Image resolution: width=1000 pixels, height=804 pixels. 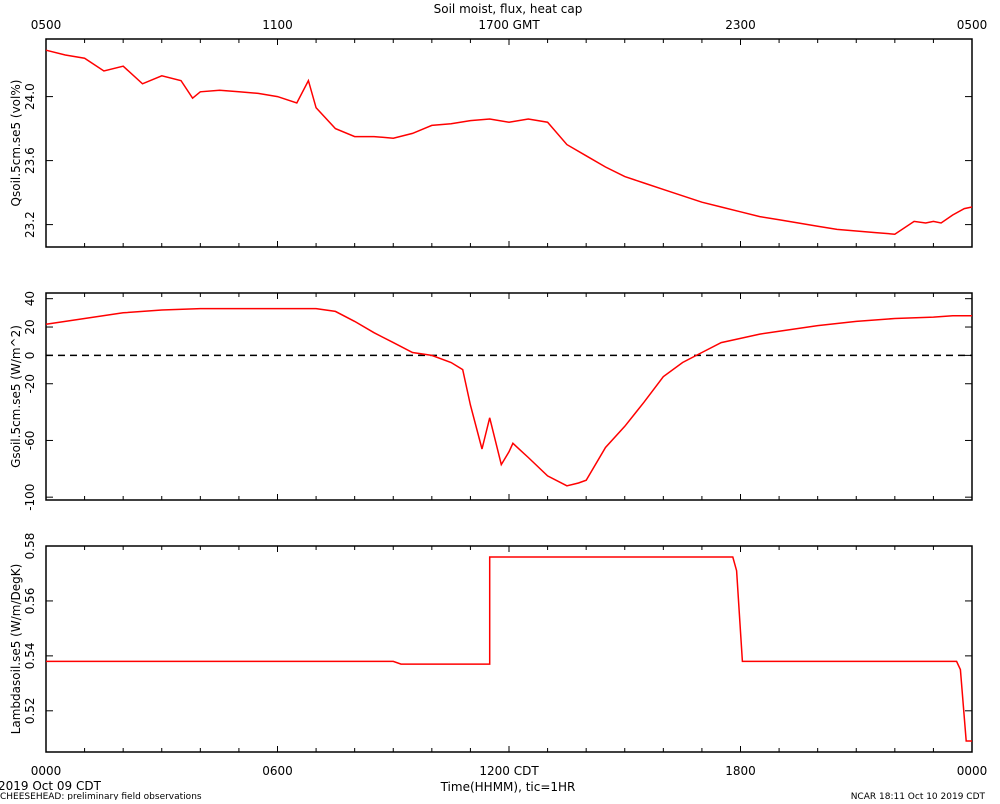 What do you see at coordinates (30, 546) in the screenshot?
I see `panel-3-ytick-label: 0.58` at bounding box center [30, 546].